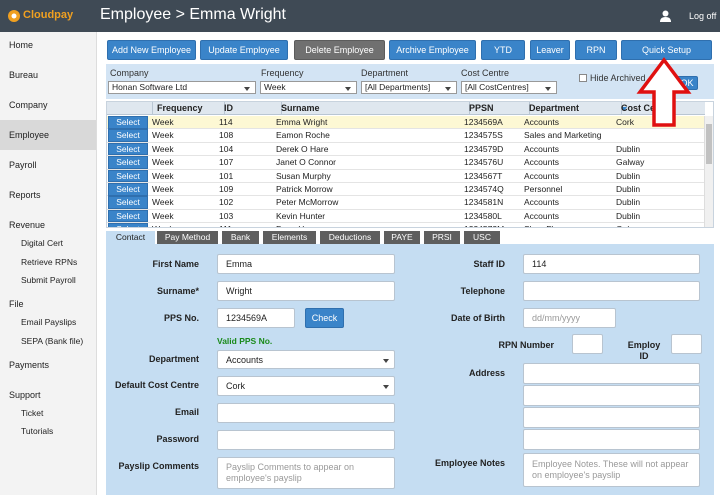 This screenshot has width=720, height=495. What do you see at coordinates (52, 340) in the screenshot?
I see `nav-subitem: SEPA (Bank file)` at bounding box center [52, 340].